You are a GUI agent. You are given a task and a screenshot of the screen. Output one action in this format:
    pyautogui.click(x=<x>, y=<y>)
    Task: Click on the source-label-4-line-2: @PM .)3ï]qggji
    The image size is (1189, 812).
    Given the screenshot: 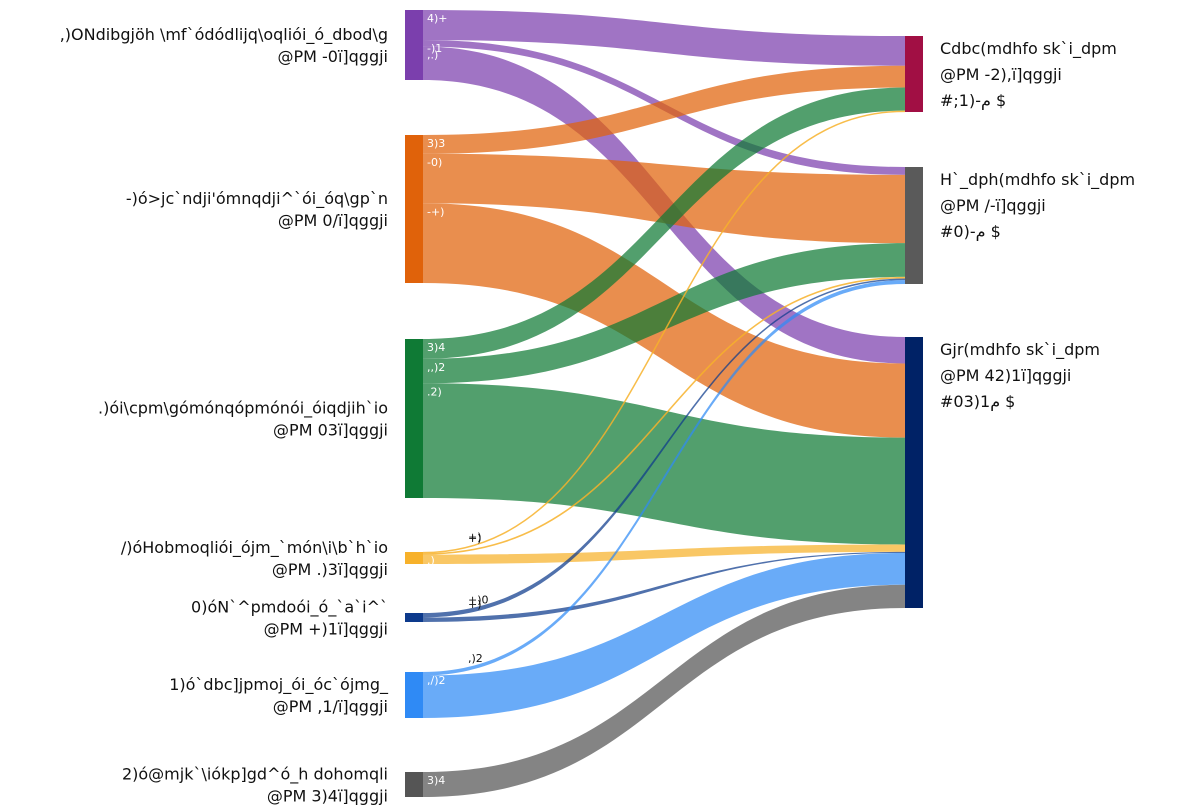 What is the action you would take?
    pyautogui.click(x=330, y=569)
    